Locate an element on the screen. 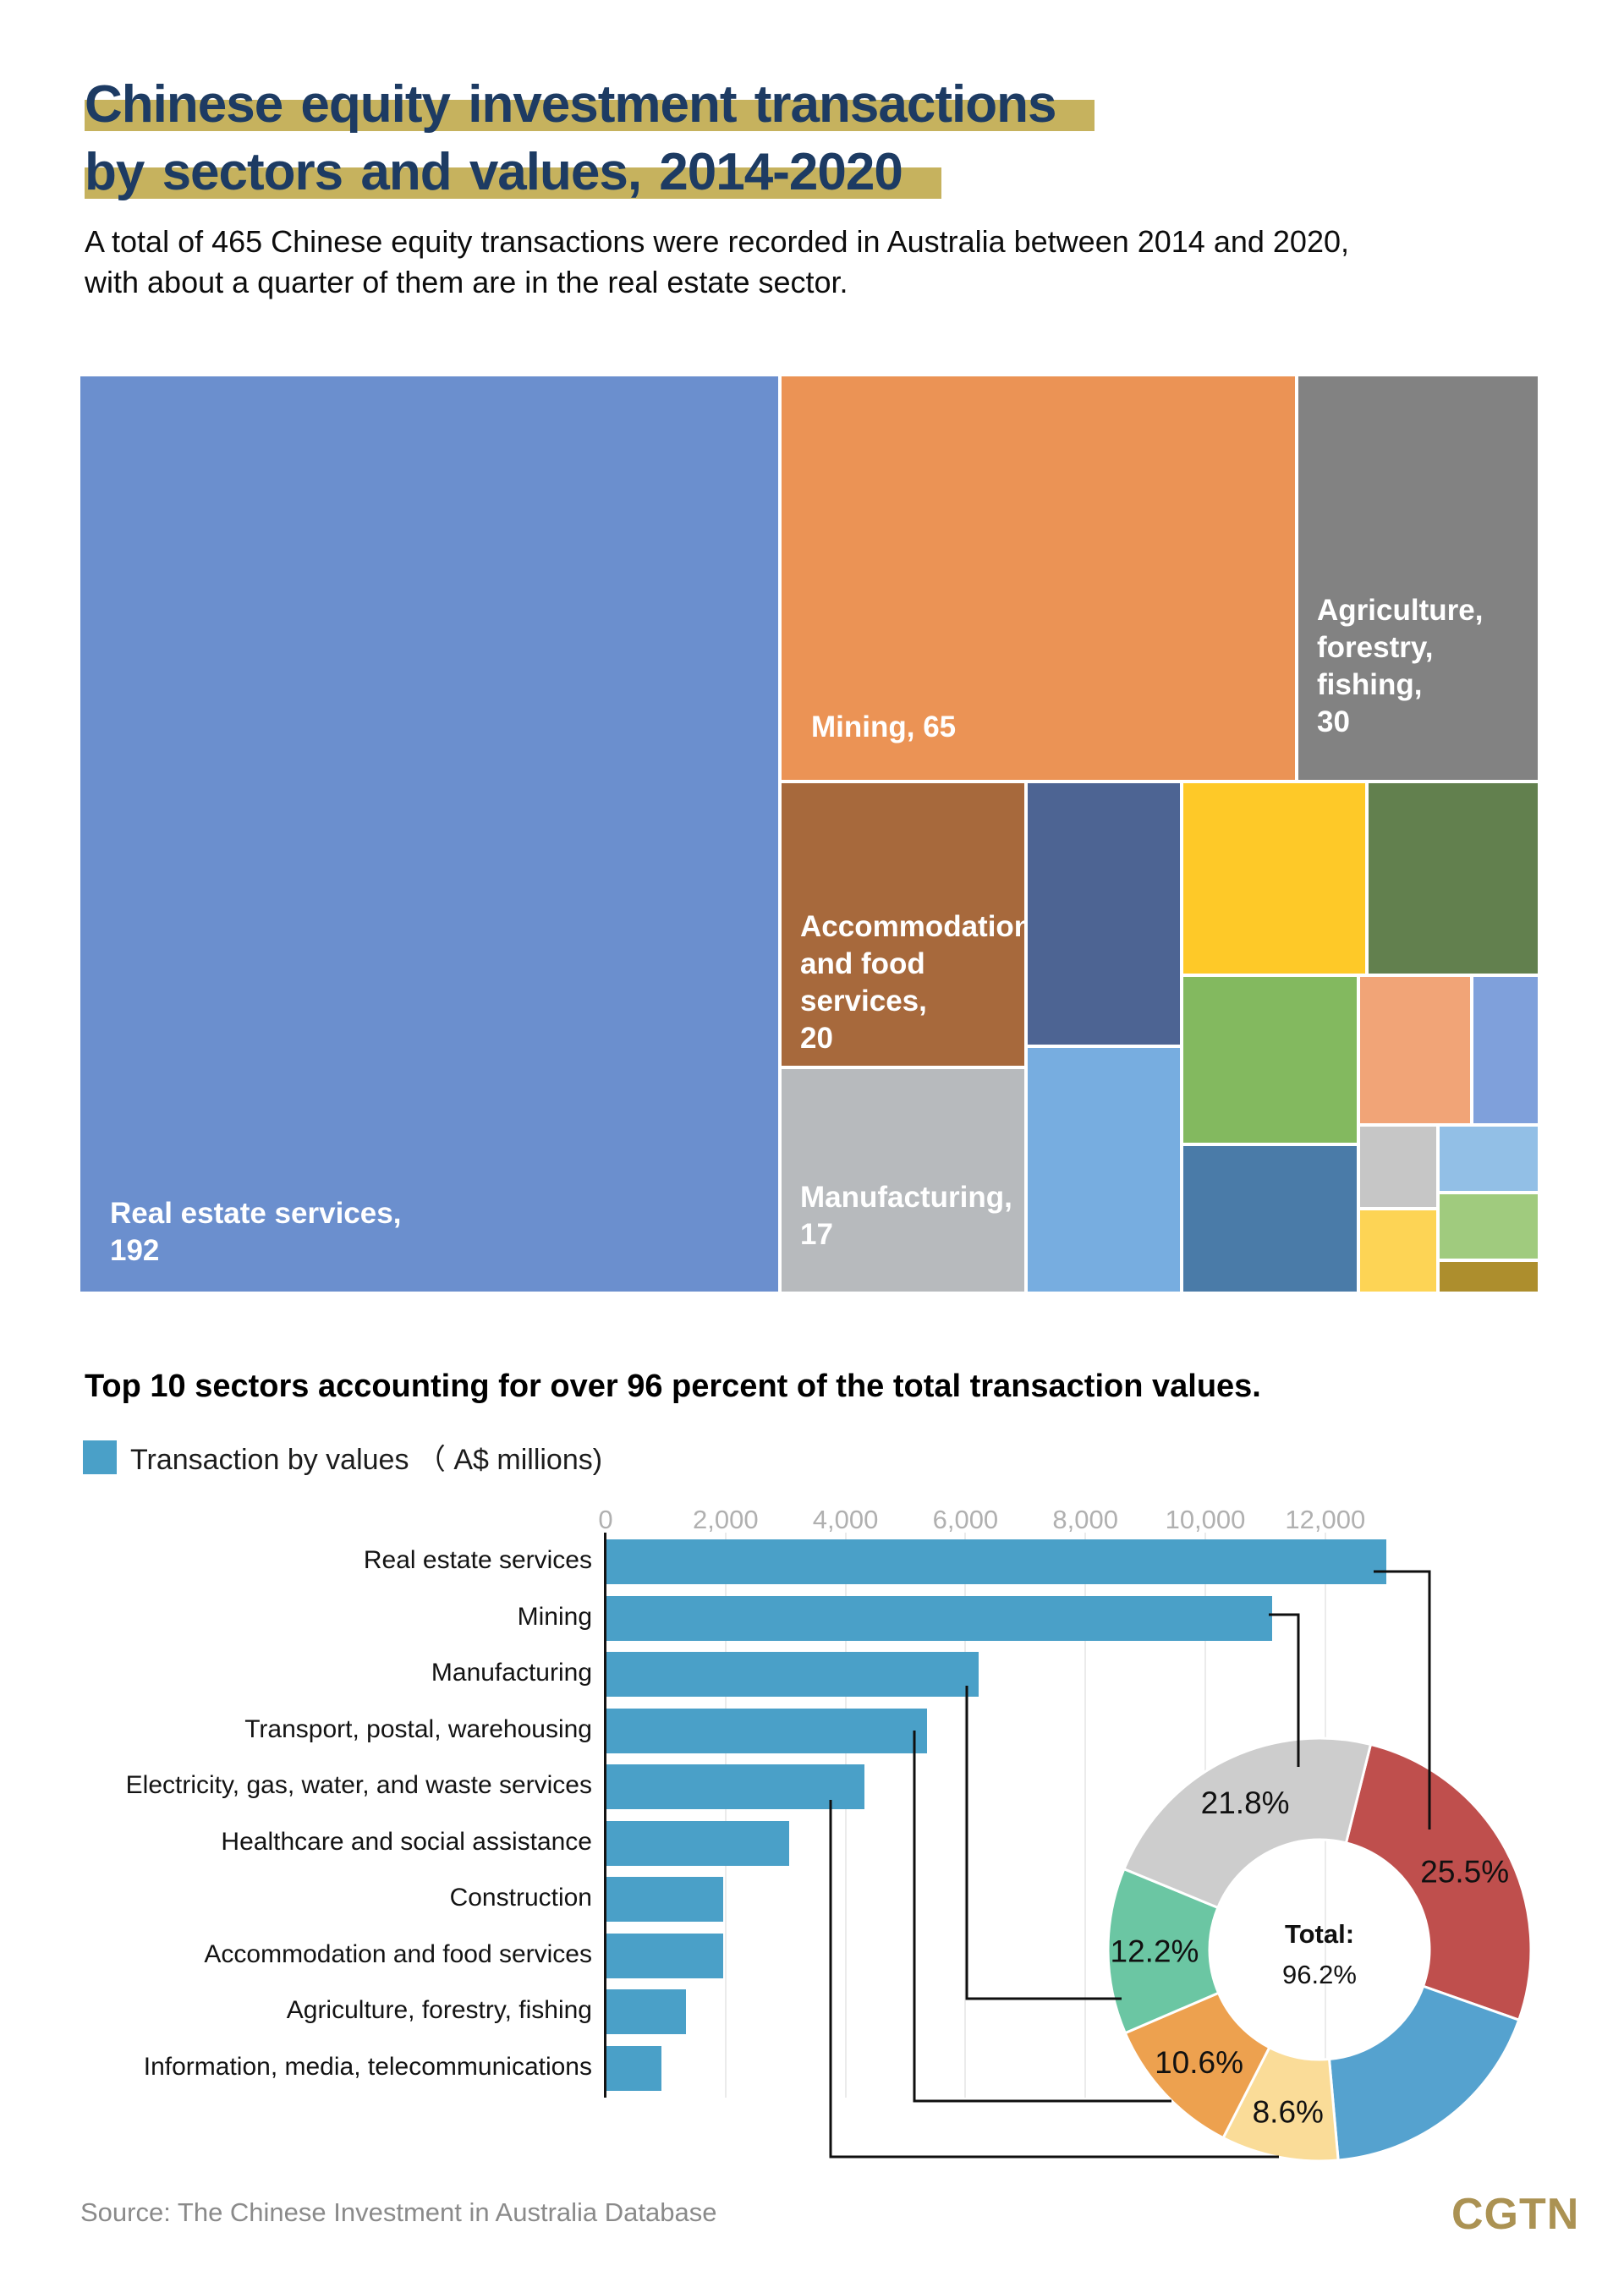 The height and width of the screenshot is (2293, 1624). legend-swatch is located at coordinates (100, 1457).